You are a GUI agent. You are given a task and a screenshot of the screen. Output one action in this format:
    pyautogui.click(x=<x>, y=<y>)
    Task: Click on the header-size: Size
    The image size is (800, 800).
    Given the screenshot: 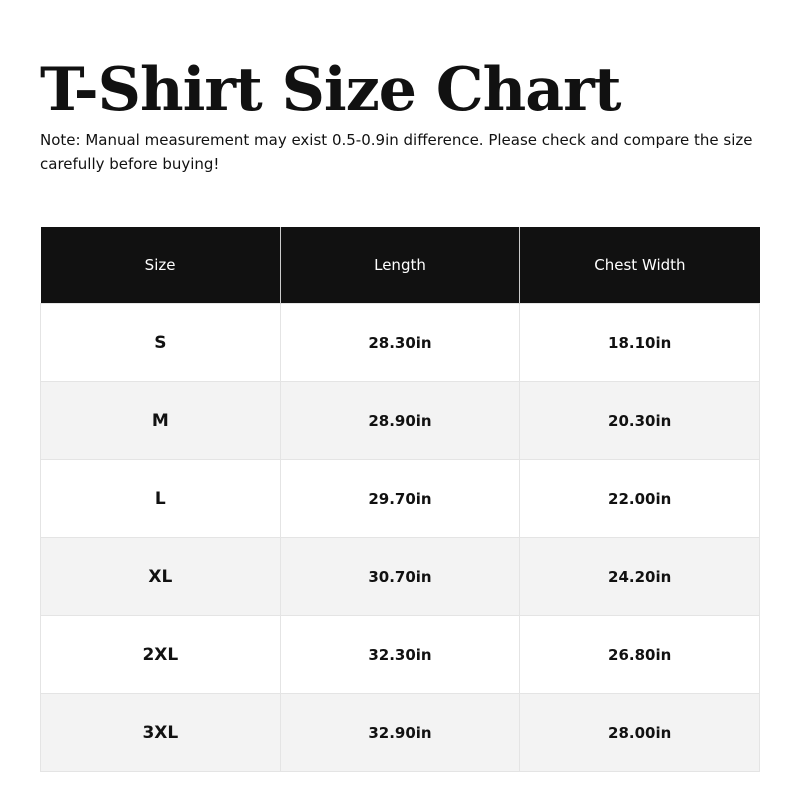 What is the action you would take?
    pyautogui.click(x=160, y=265)
    